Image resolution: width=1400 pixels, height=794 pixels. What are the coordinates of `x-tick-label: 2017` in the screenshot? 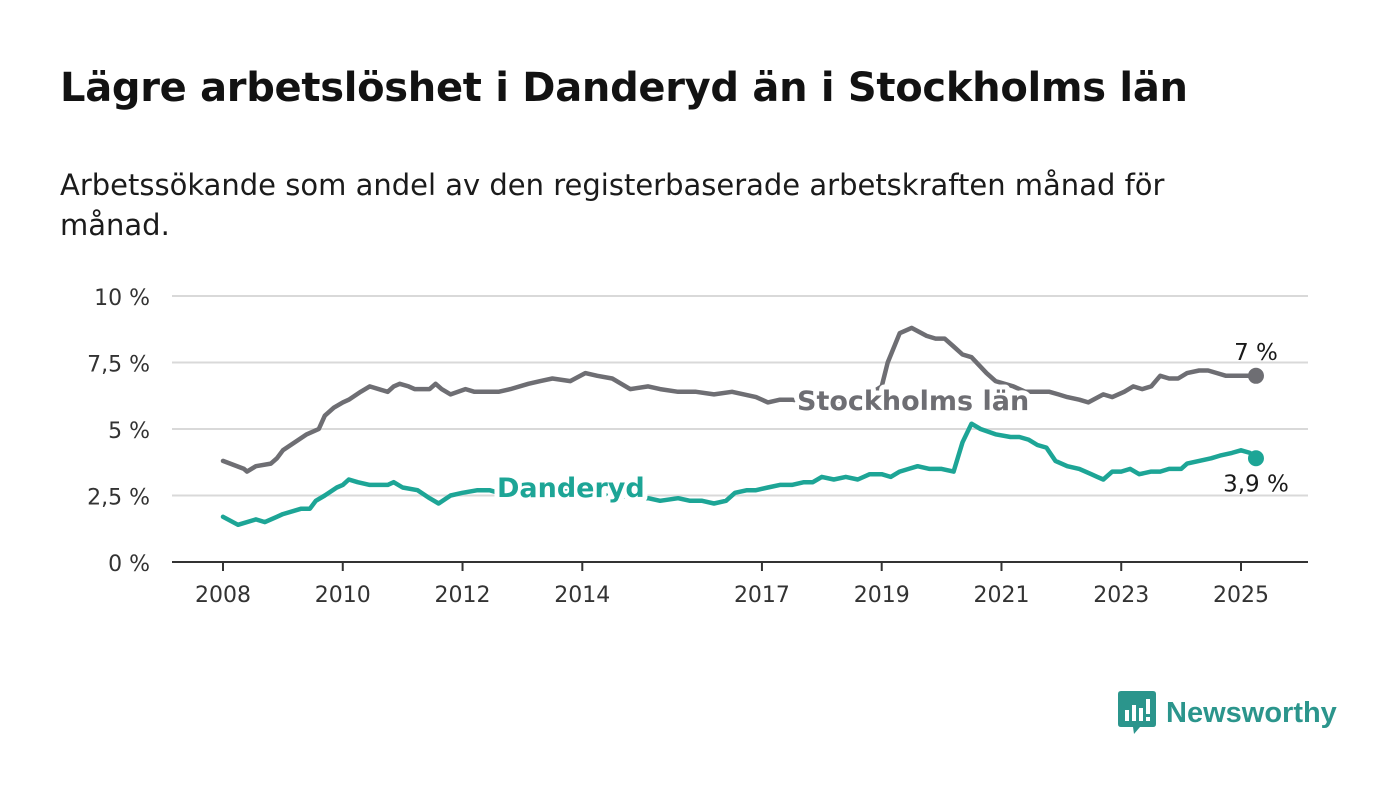 It's located at (762, 595).